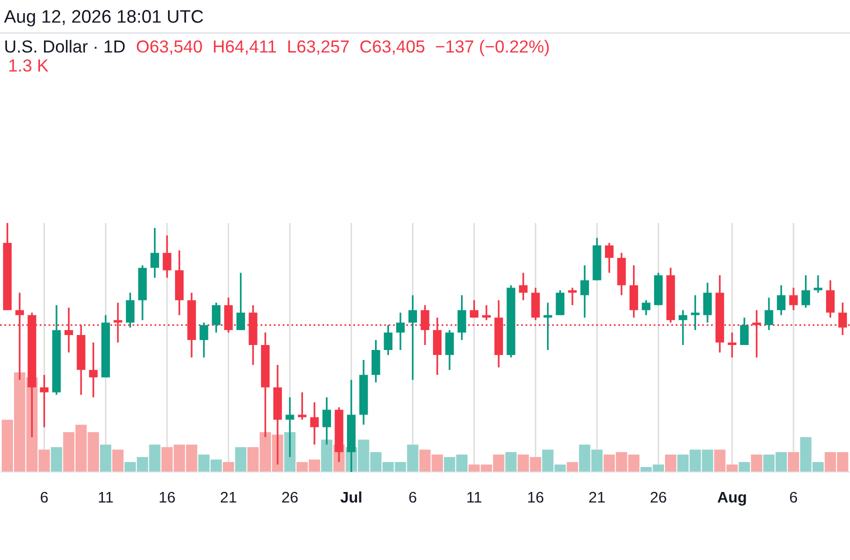  Describe the element at coordinates (351, 497) in the screenshot. I see `x-tick-label: Jul` at that location.